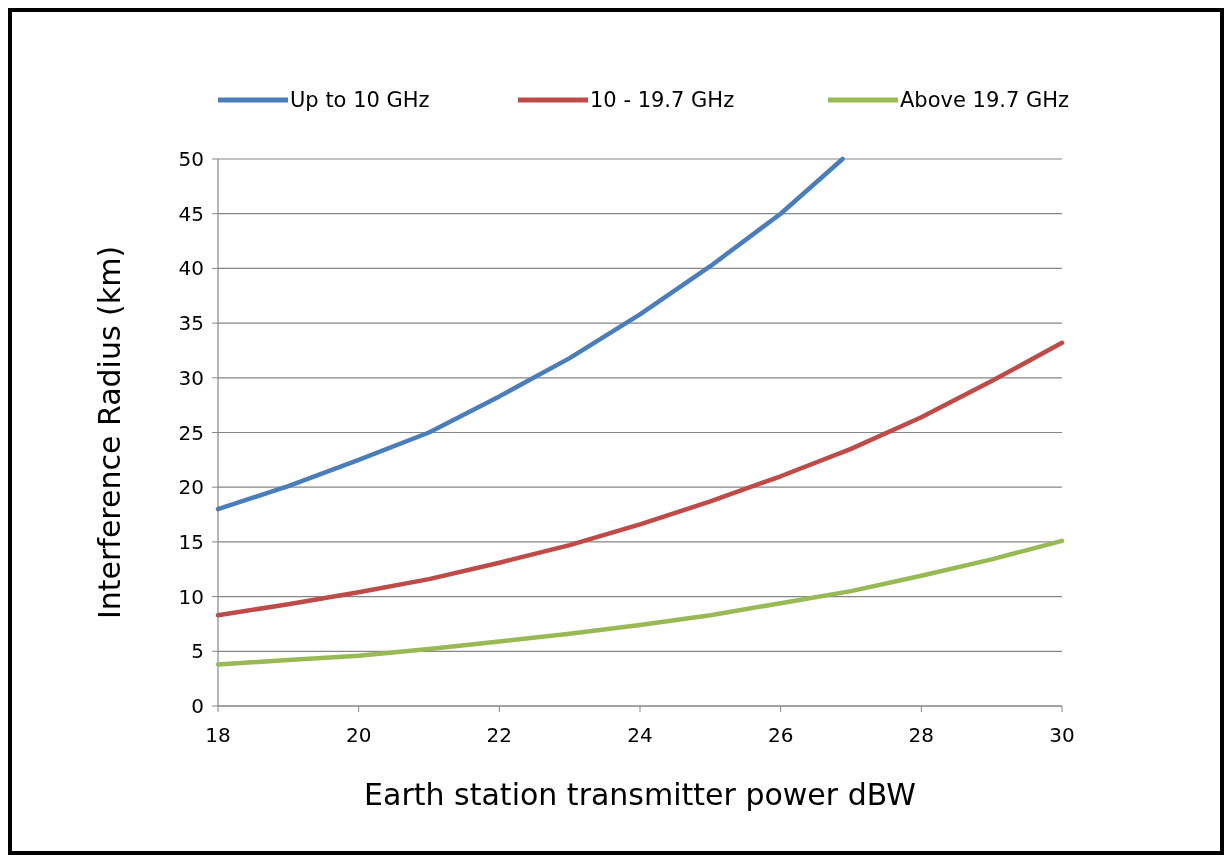 This screenshot has height=863, width=1232. Describe the element at coordinates (640, 794) in the screenshot. I see `x-axis-title: Earth station transmitter power dBW` at that location.